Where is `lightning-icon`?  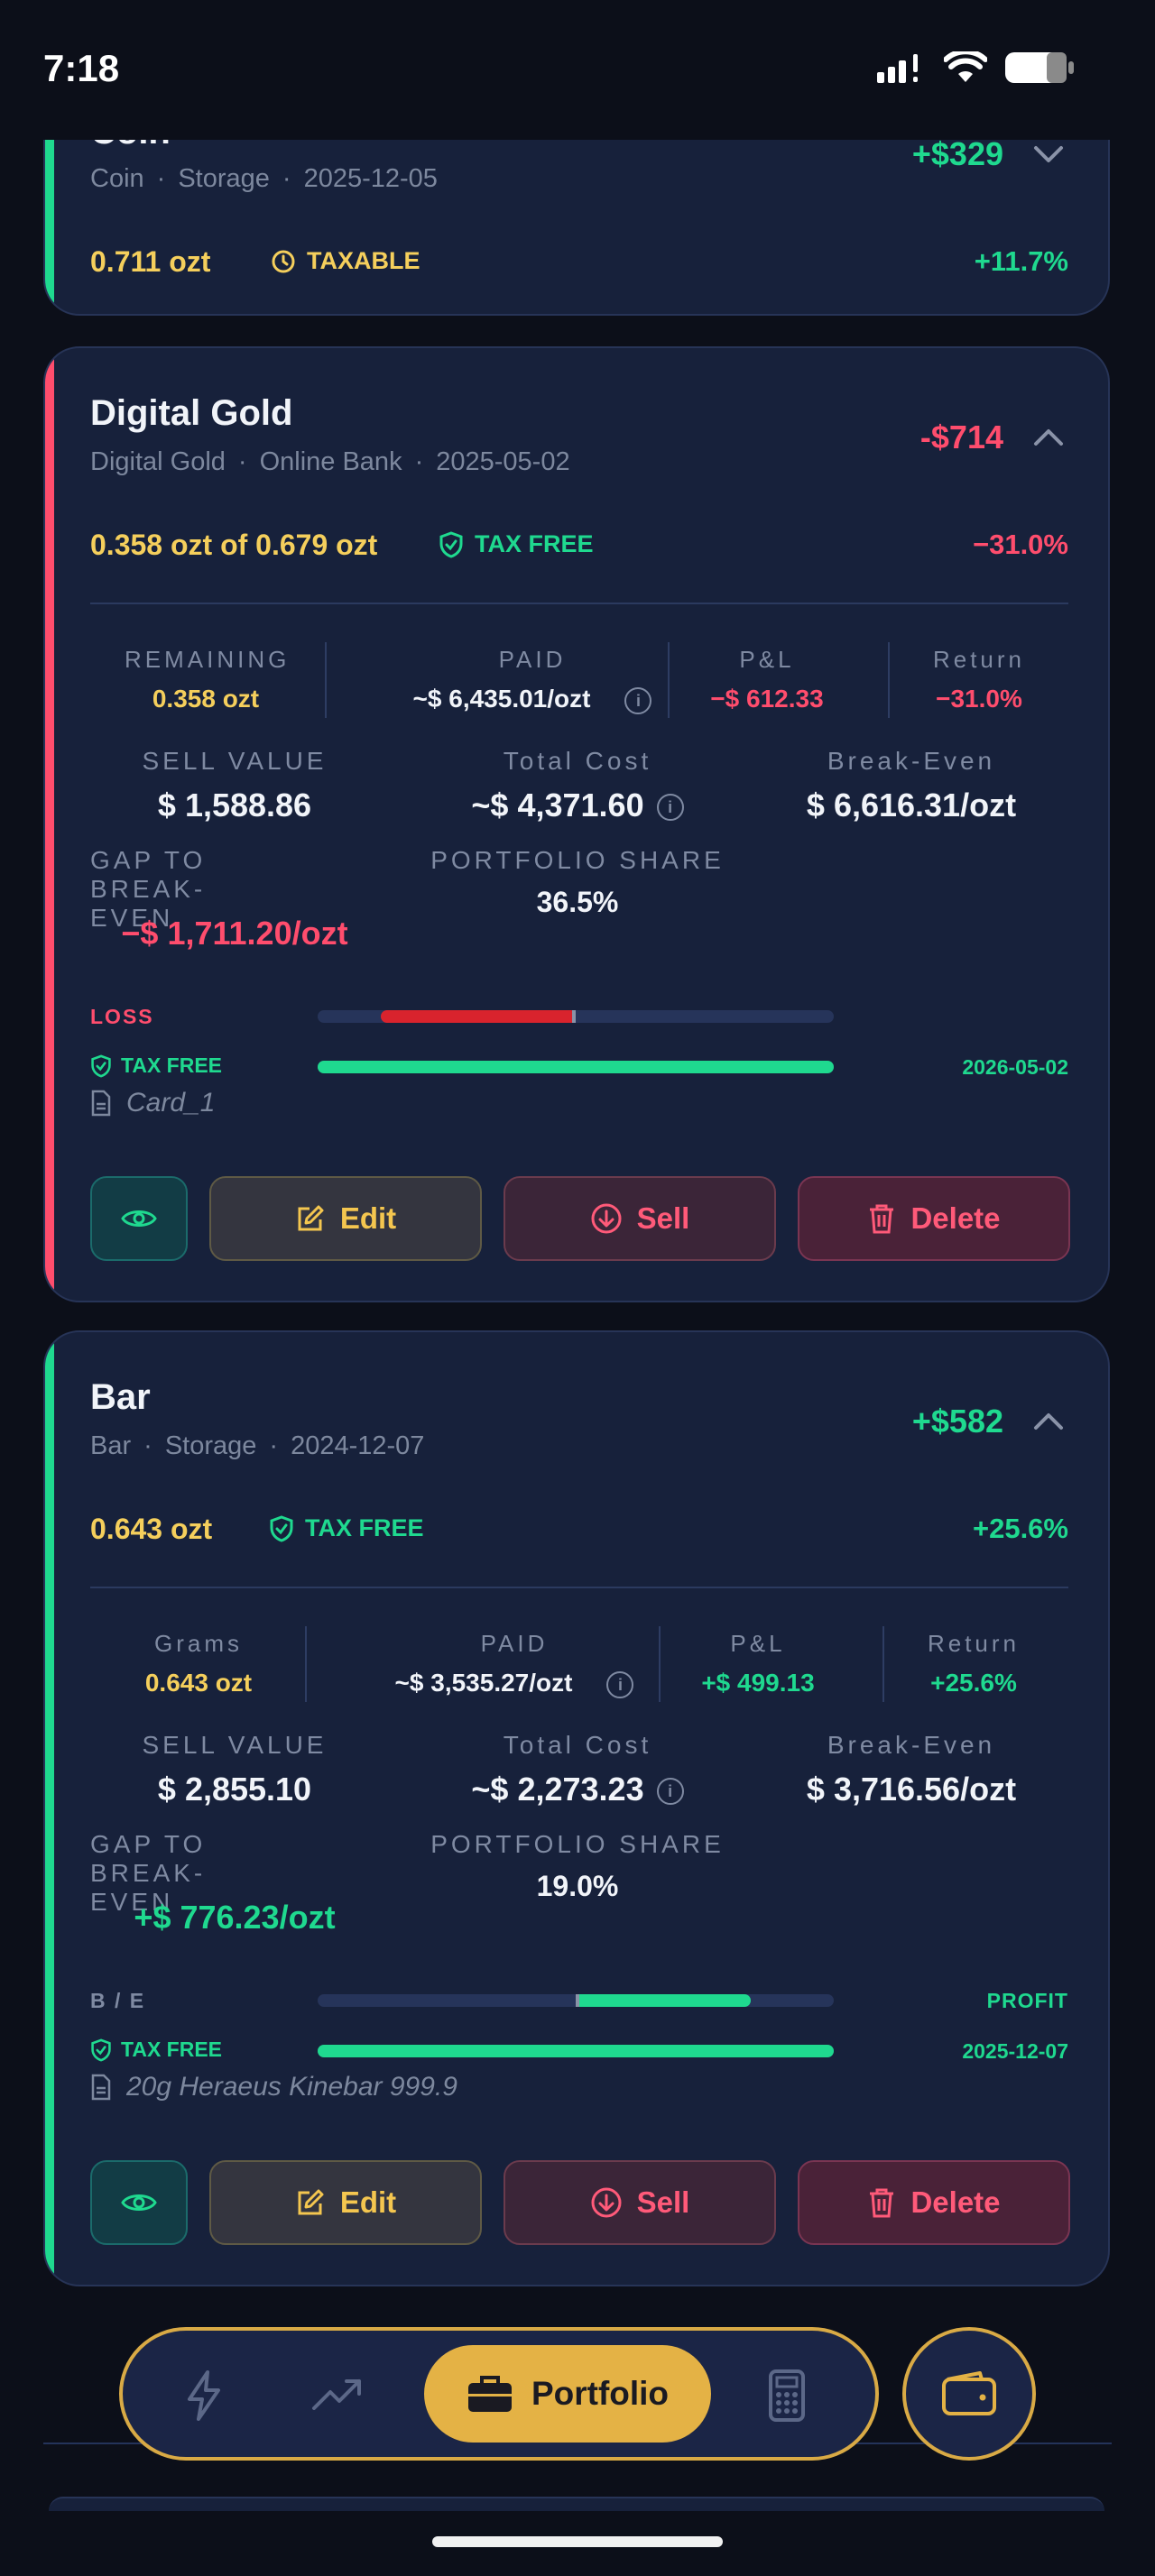
lightning-icon is located at coordinates (204, 2396).